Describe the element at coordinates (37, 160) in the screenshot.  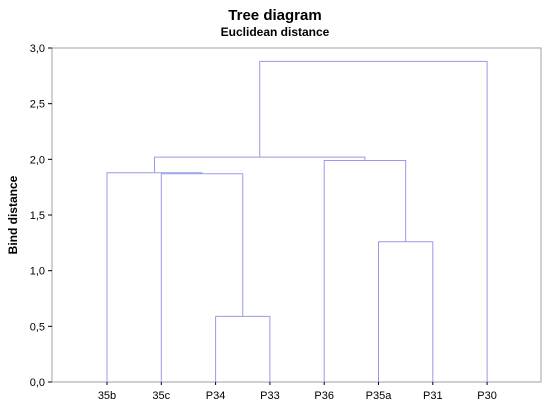
I see `y-tick-label: 2,0` at that location.